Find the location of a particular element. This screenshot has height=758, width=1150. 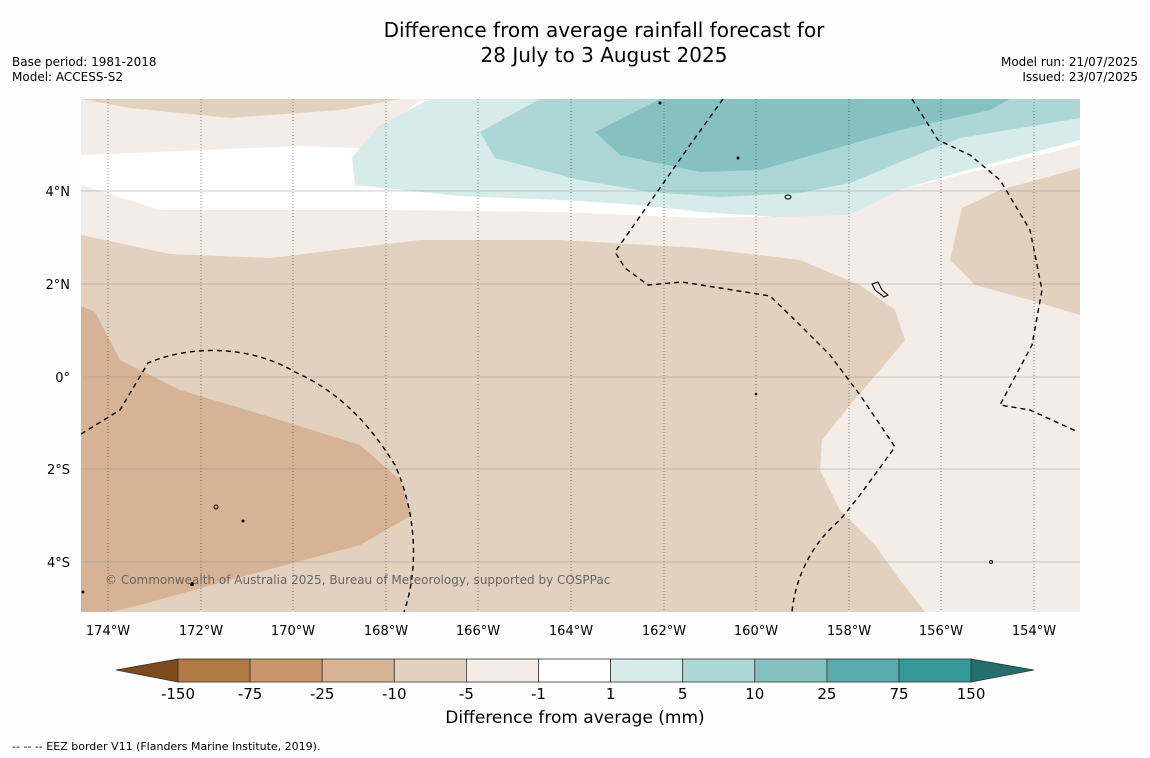

colorbar-tick-label: 10 is located at coordinates (754, 694).